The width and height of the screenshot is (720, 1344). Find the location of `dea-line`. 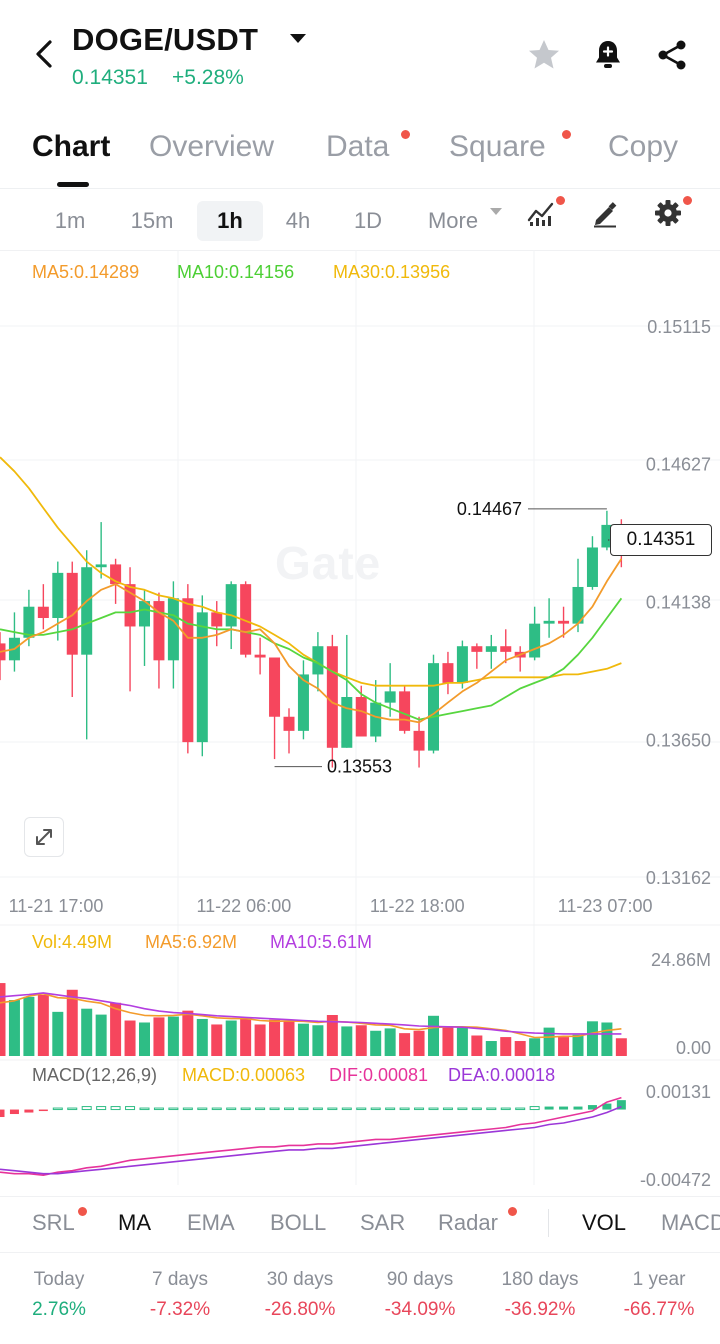

dea-line is located at coordinates (311, 1140).